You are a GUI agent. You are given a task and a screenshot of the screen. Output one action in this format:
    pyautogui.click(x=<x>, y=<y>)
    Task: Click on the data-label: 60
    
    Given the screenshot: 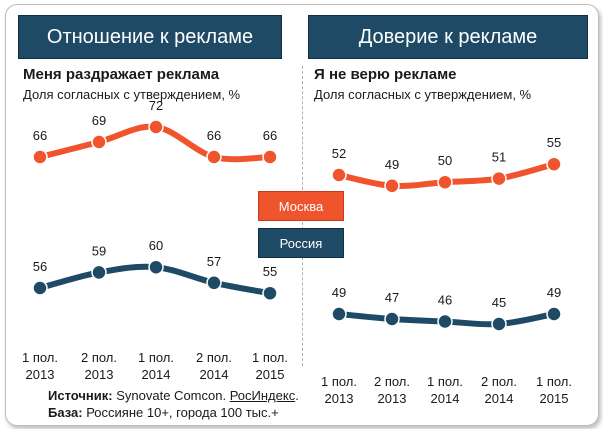 What is the action you would take?
    pyautogui.click(x=156, y=245)
    